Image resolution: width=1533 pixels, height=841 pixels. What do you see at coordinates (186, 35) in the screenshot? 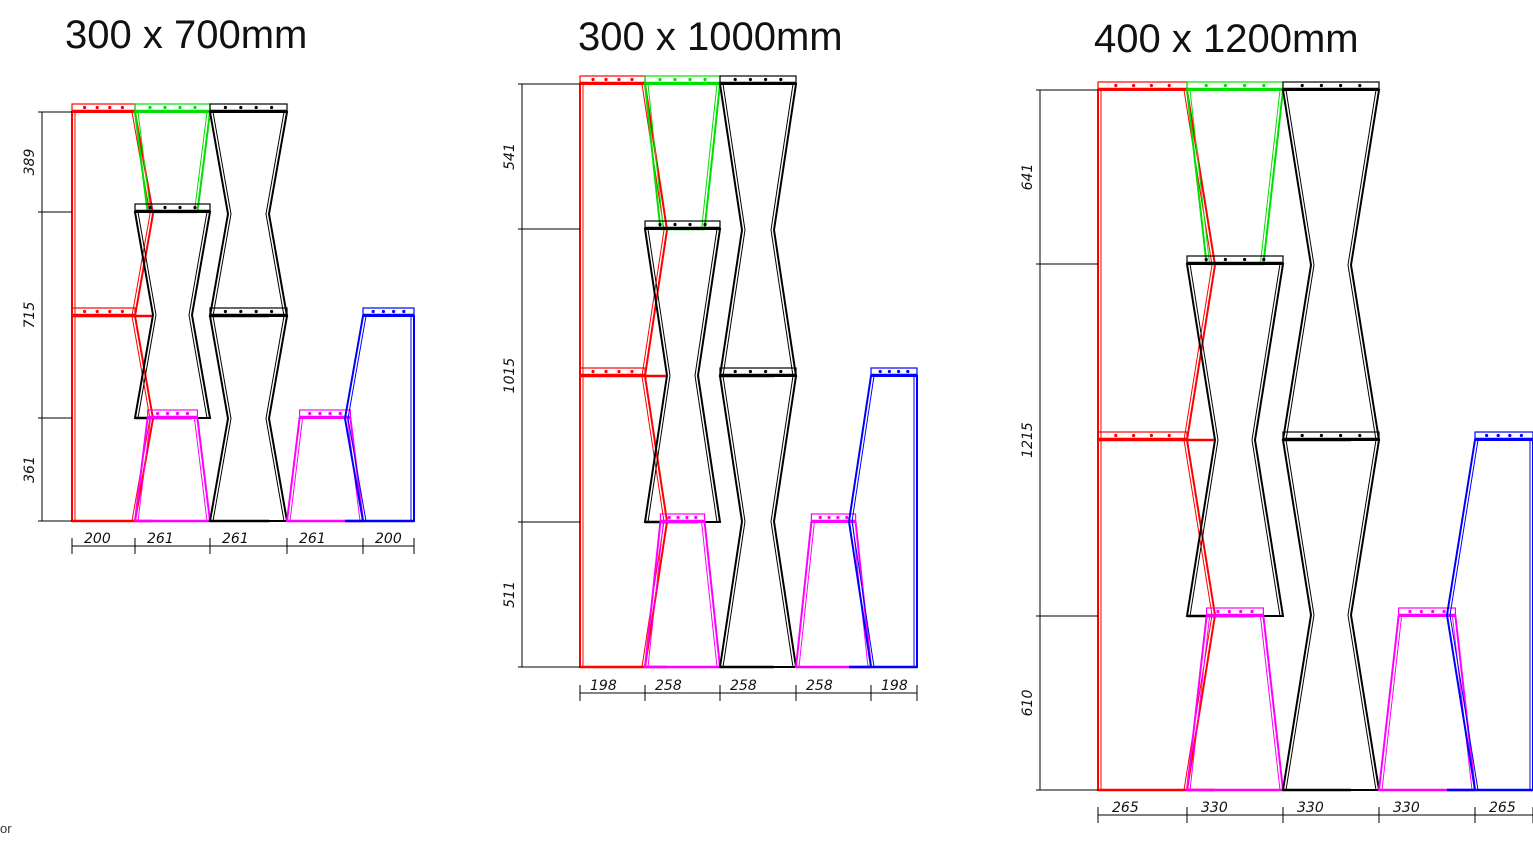
I see `diagram-title: 300 x 700mm` at bounding box center [186, 35].